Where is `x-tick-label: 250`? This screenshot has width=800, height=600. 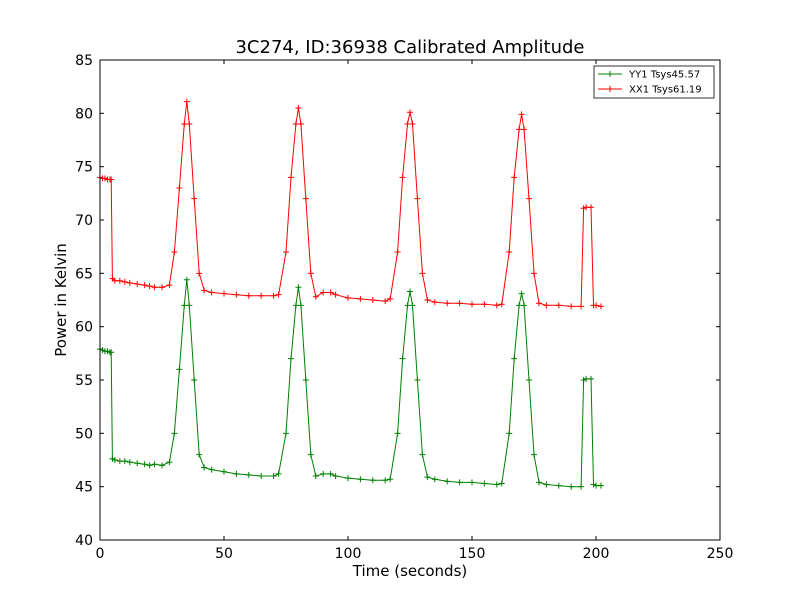 x-tick-label: 250 is located at coordinates (720, 554).